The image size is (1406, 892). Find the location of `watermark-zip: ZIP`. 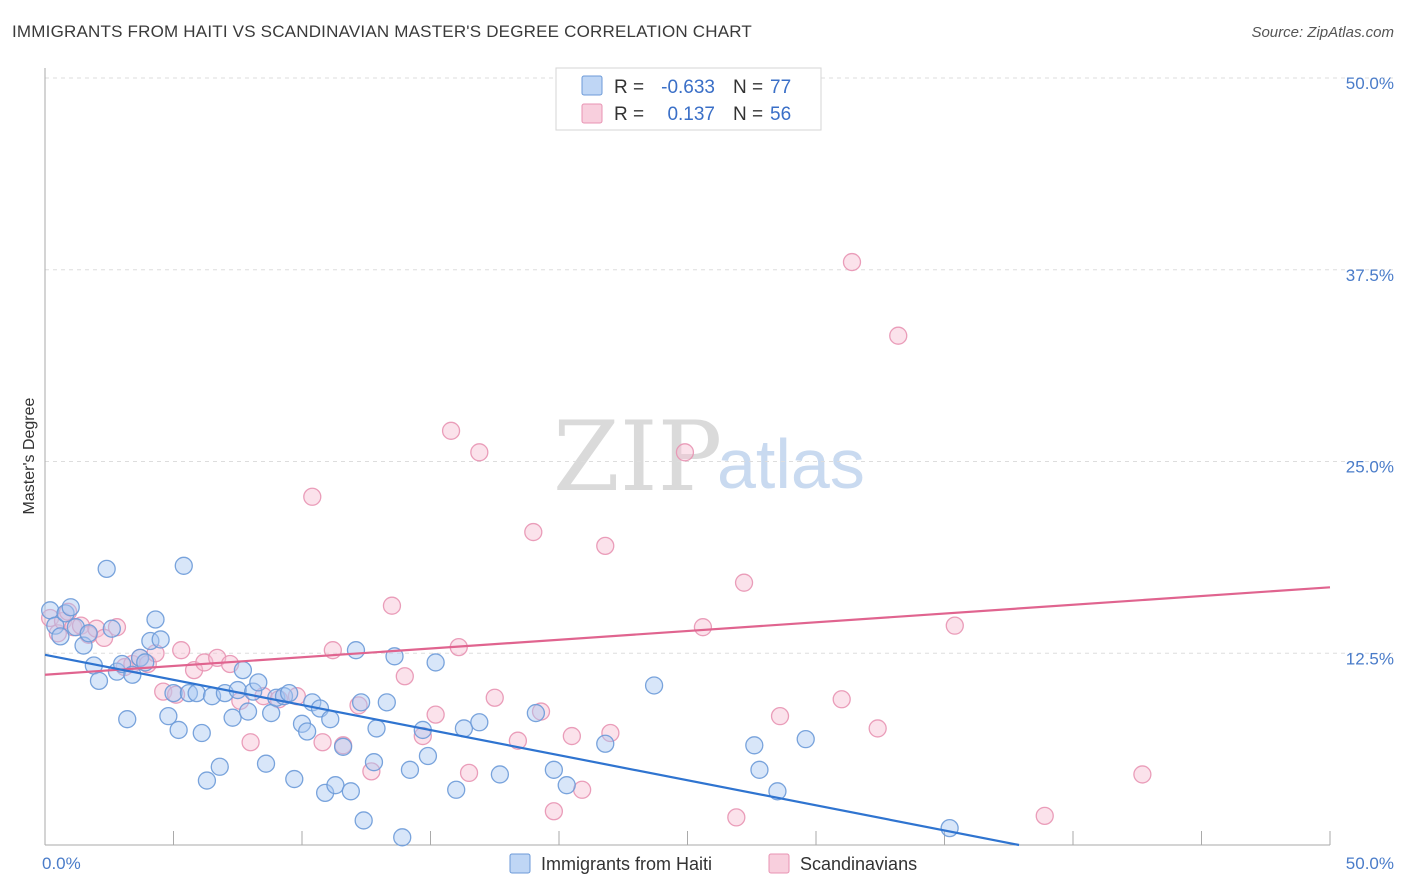

watermark-zip: ZIP is located at coordinates (637, 457).